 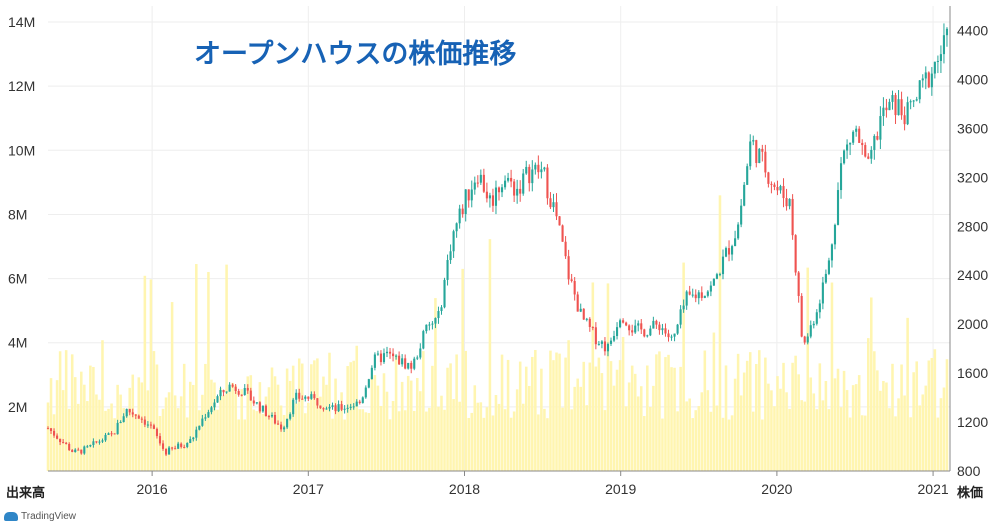 I want to click on price-tick-label: 3200, so click(x=972, y=177).